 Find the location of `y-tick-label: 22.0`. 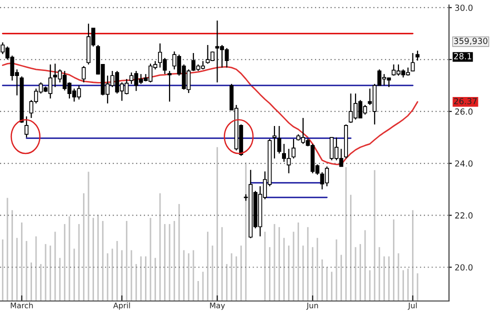

y-tick-label: 22.0 is located at coordinates (464, 215).